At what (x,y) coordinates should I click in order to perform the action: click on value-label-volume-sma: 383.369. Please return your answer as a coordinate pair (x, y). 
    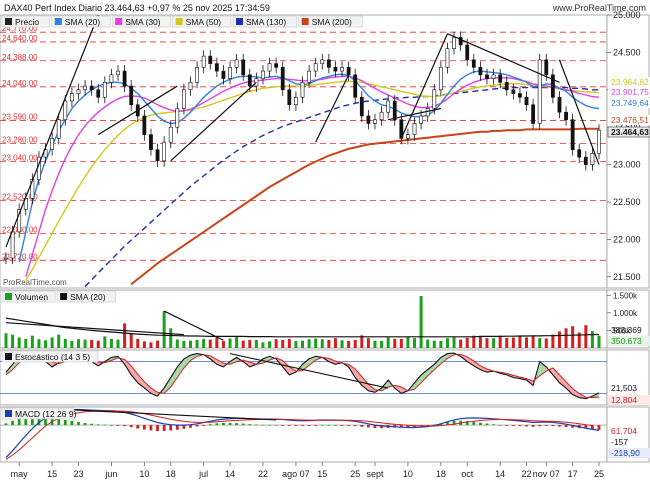
    Looking at the image, I should click on (626, 330).